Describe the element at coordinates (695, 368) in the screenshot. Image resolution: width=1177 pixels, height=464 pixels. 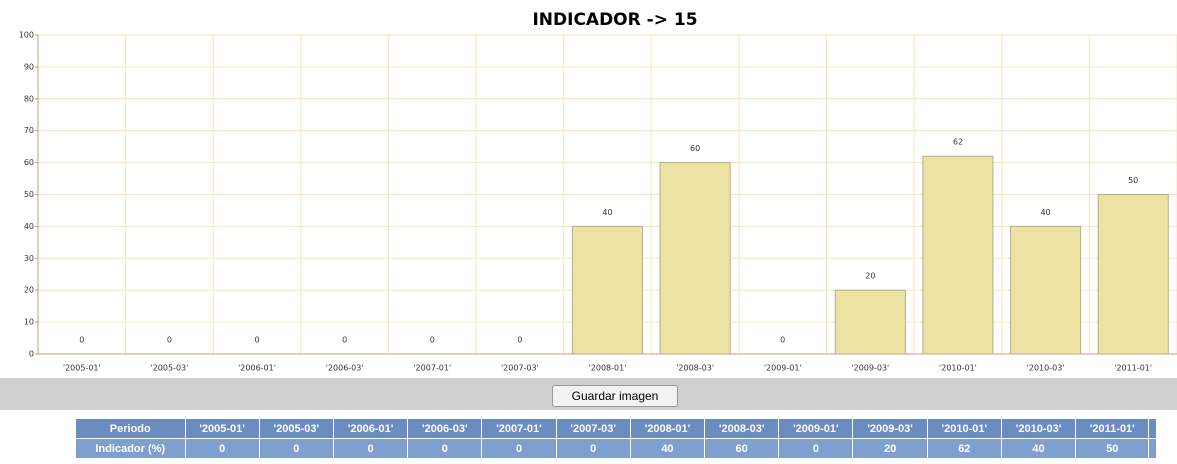
I see `x-tick-label: '2008-03'` at that location.